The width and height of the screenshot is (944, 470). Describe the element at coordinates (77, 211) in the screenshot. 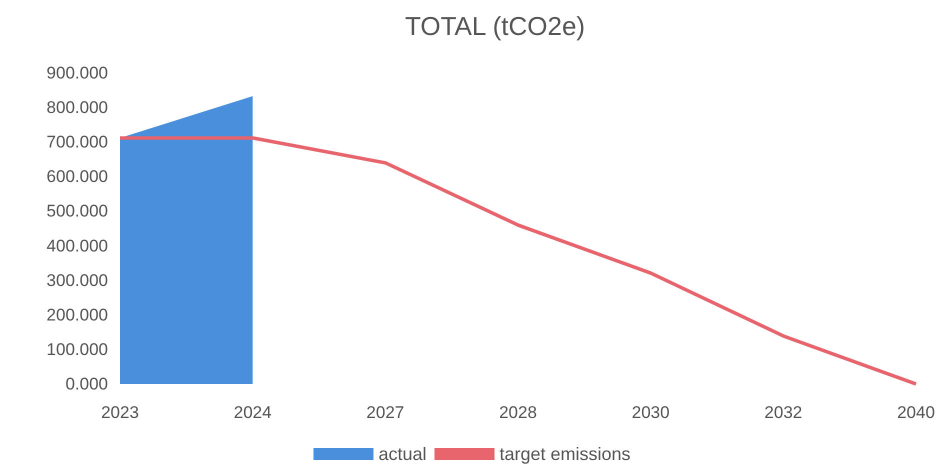

I see `y-tick-label: 500.000` at that location.